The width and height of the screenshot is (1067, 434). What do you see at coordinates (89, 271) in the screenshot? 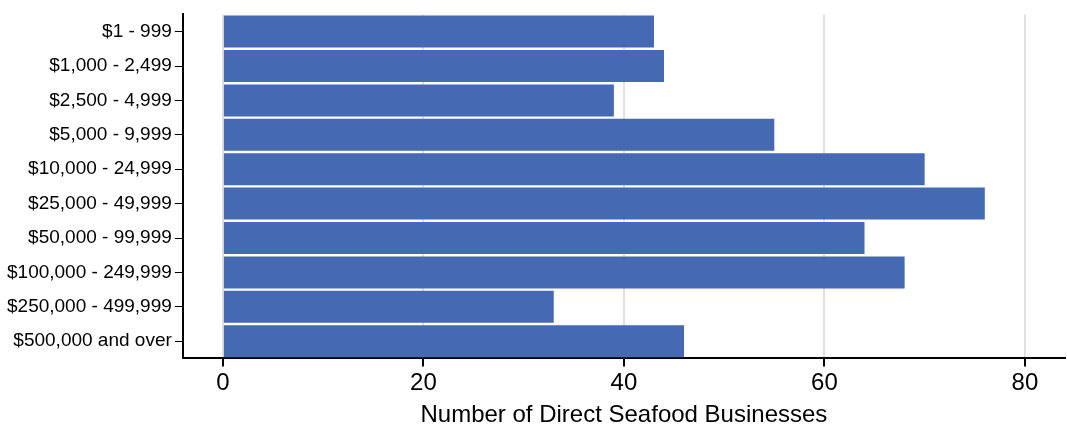
I see `y-tick-label: $100,000 - 249,999` at bounding box center [89, 271].